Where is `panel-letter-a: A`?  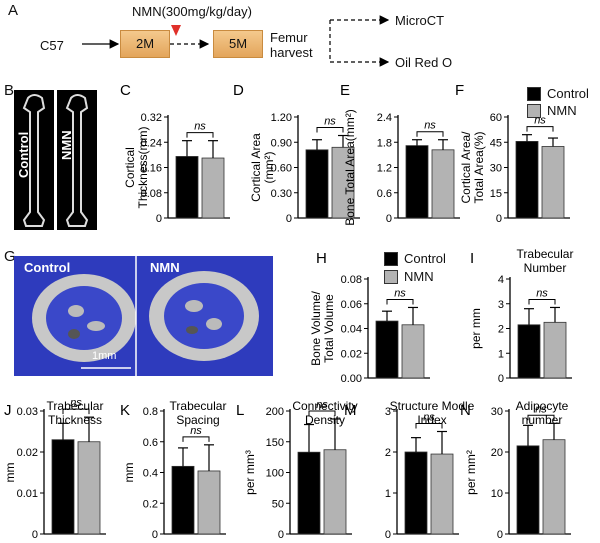
panel-letter-a: A is located at coordinates (13, 10).